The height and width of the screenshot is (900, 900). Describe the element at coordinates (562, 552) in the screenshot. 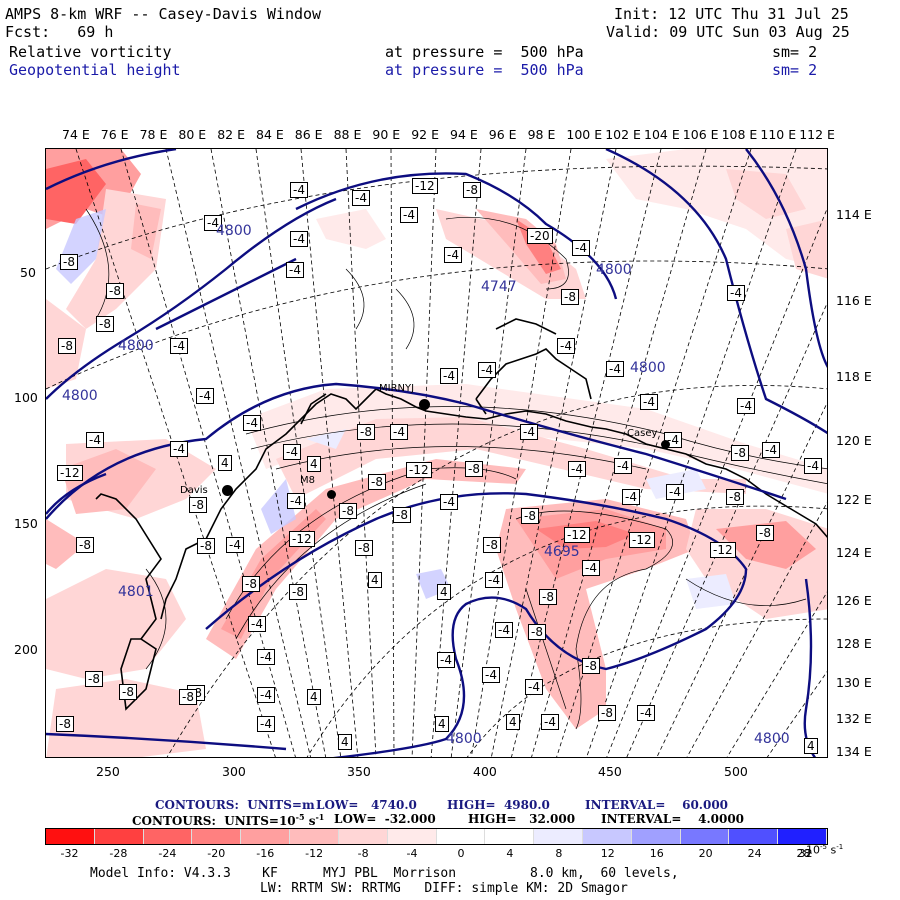

I see `height-contour-label: 4695` at that location.